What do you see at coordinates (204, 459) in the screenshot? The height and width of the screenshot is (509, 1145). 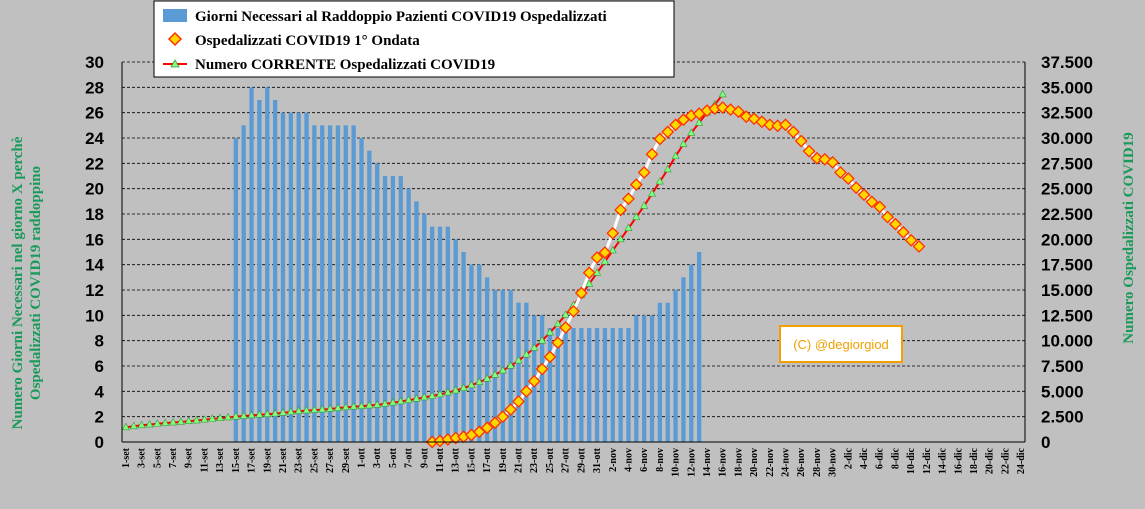 I see `x-tick-label: 11-set` at bounding box center [204, 459].